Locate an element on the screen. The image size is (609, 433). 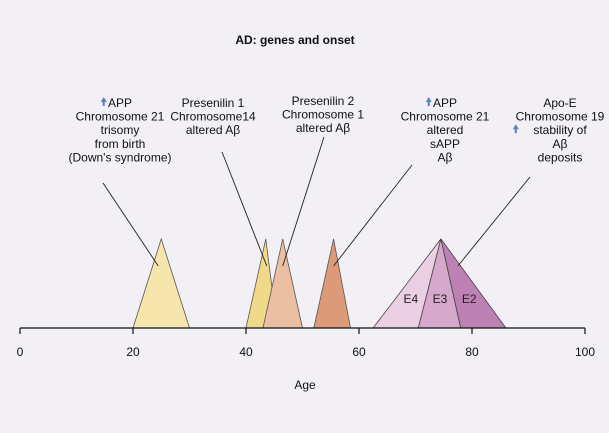
gene-label-3-line-3: altered Aβ is located at coordinates (323, 128).